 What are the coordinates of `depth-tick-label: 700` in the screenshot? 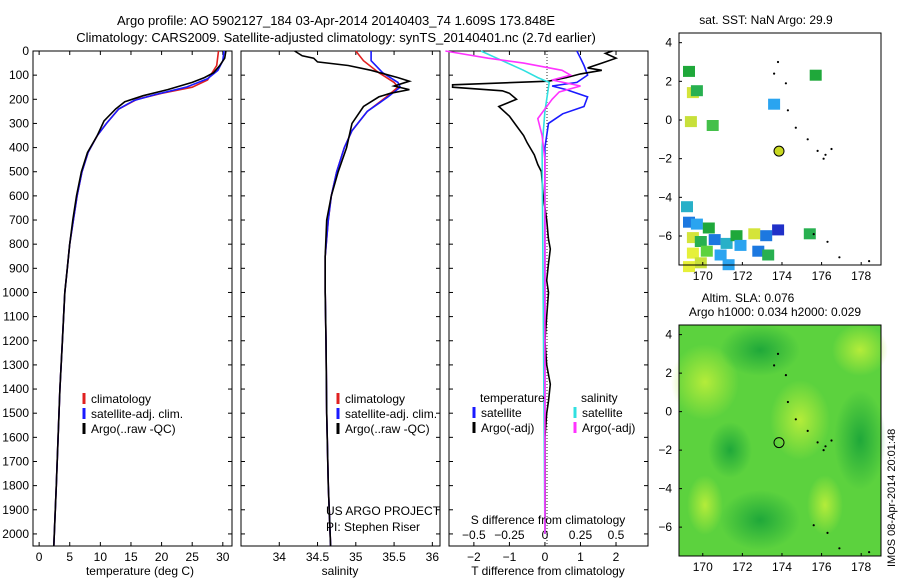 It's located at (19, 220).